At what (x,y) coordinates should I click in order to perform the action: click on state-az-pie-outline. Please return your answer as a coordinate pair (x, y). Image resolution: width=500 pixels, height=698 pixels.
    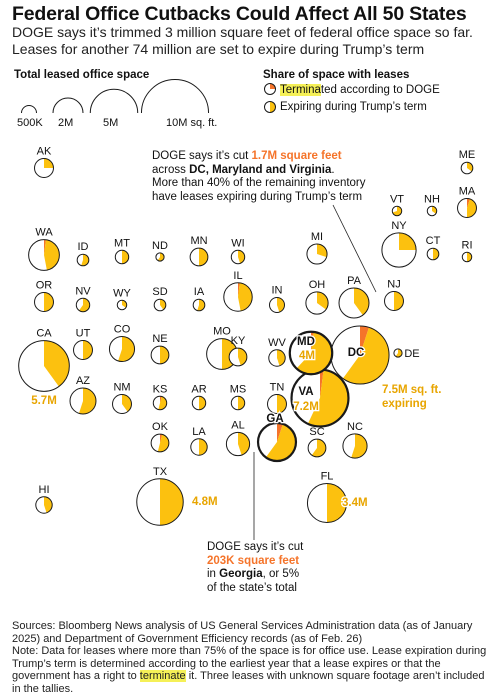
    Looking at the image, I should click on (83, 401).